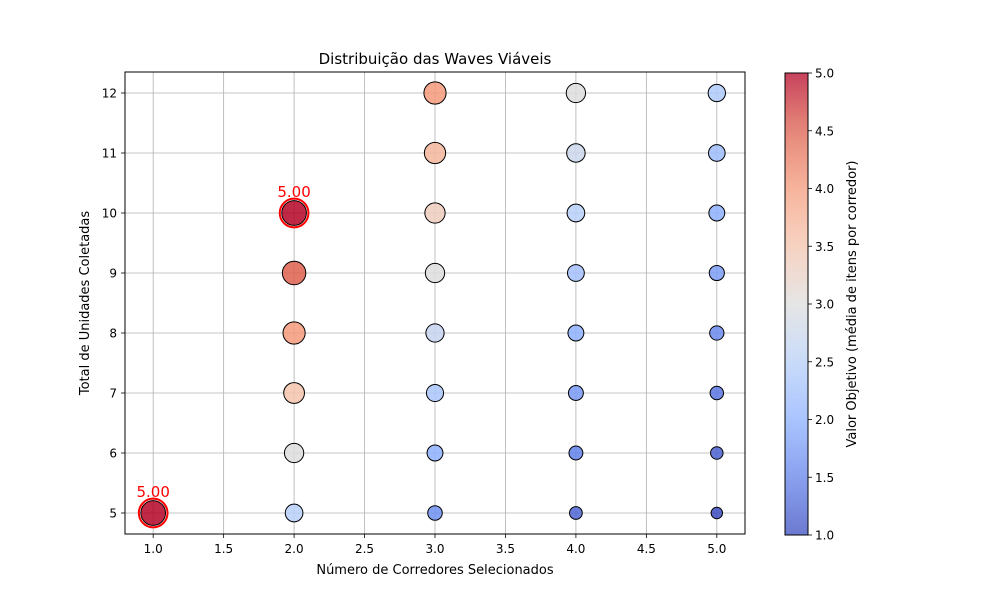 Image resolution: width=1000 pixels, height=600 pixels. What do you see at coordinates (505, 549) in the screenshot?
I see `x-tick-label: 3.5` at bounding box center [505, 549].